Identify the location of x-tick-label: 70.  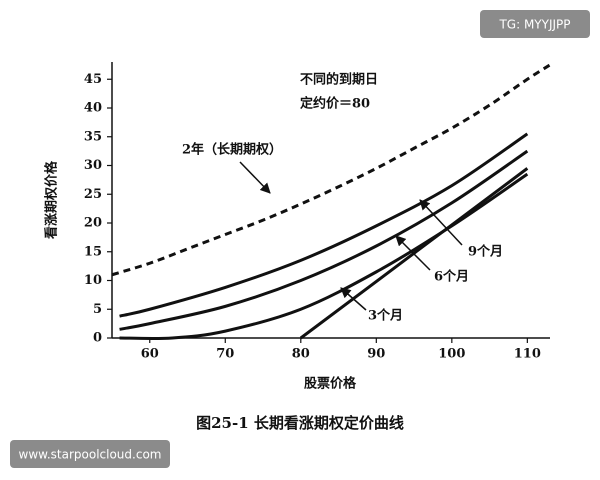
(225, 354).